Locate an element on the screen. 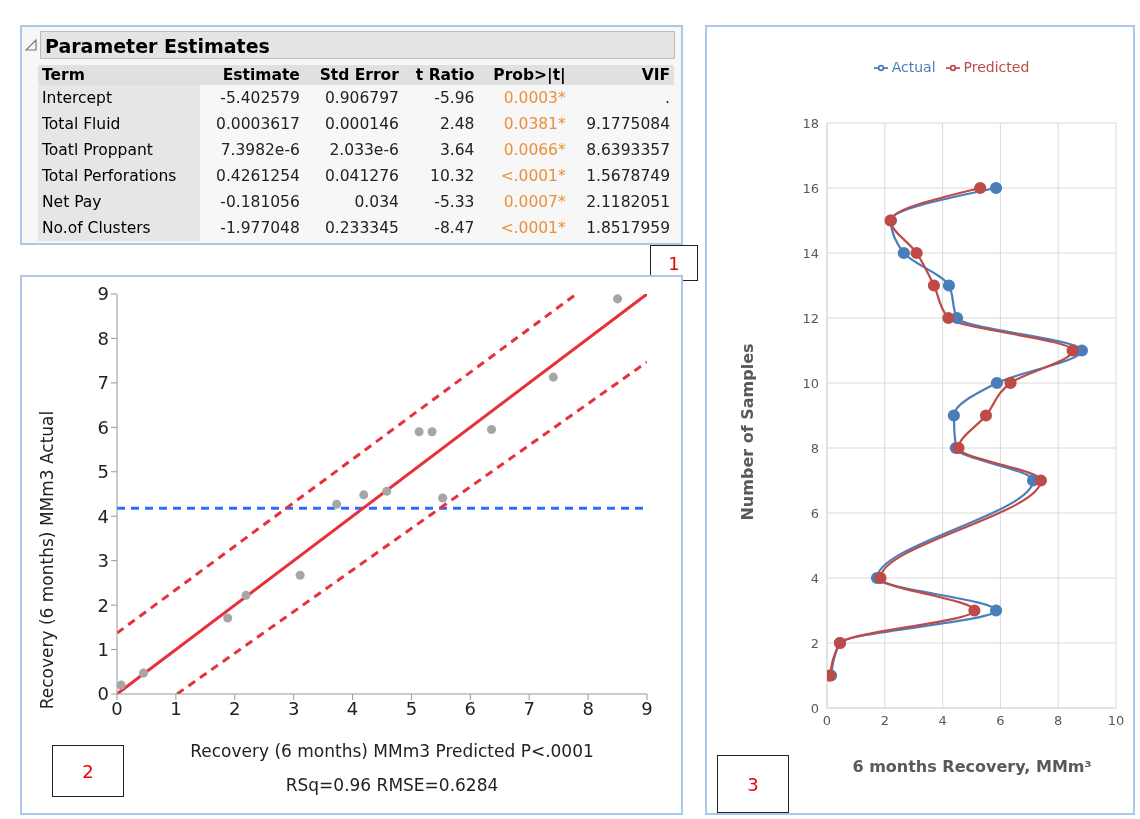  x-axis-title: Recovery (6 months) MMm3 Predicted P<.0001 is located at coordinates (392, 751).